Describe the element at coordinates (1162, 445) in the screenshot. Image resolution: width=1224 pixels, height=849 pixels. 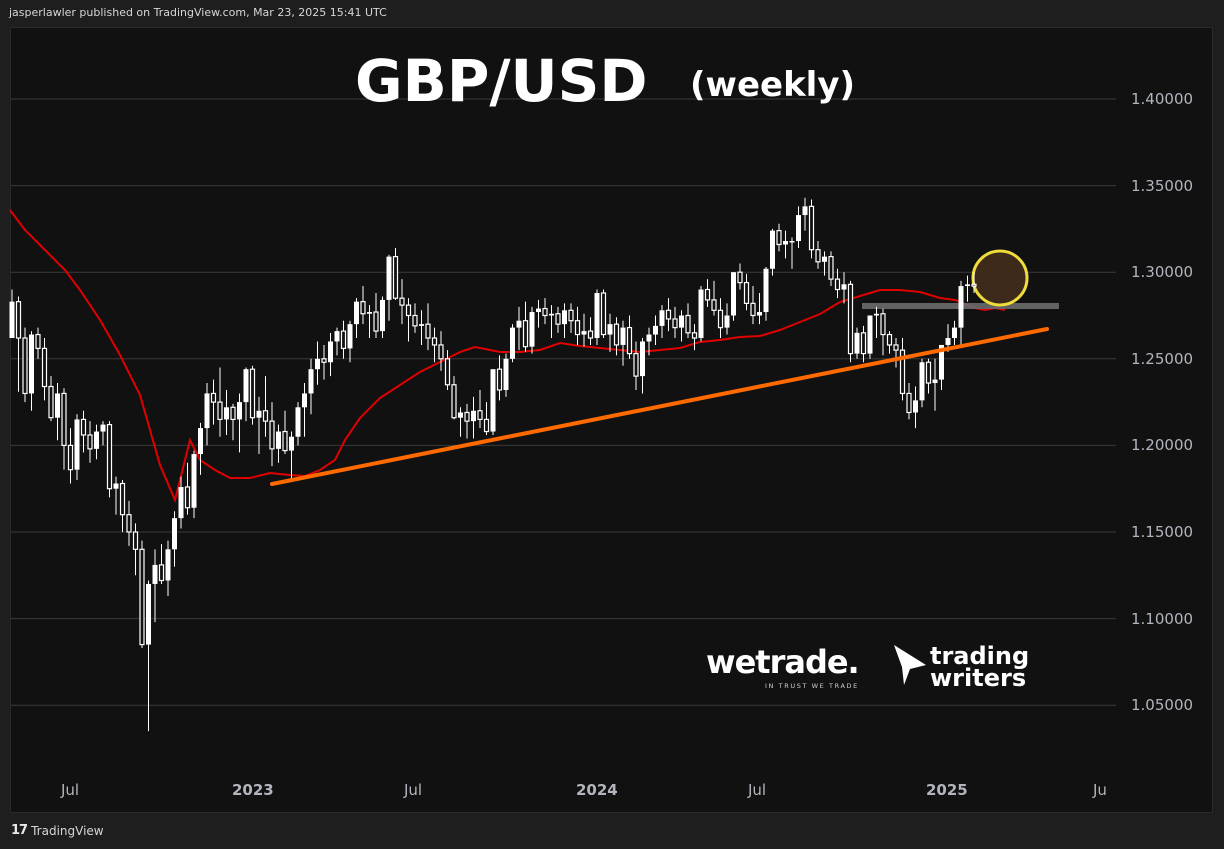
I see `price-tick-label: 1.20000` at that location.